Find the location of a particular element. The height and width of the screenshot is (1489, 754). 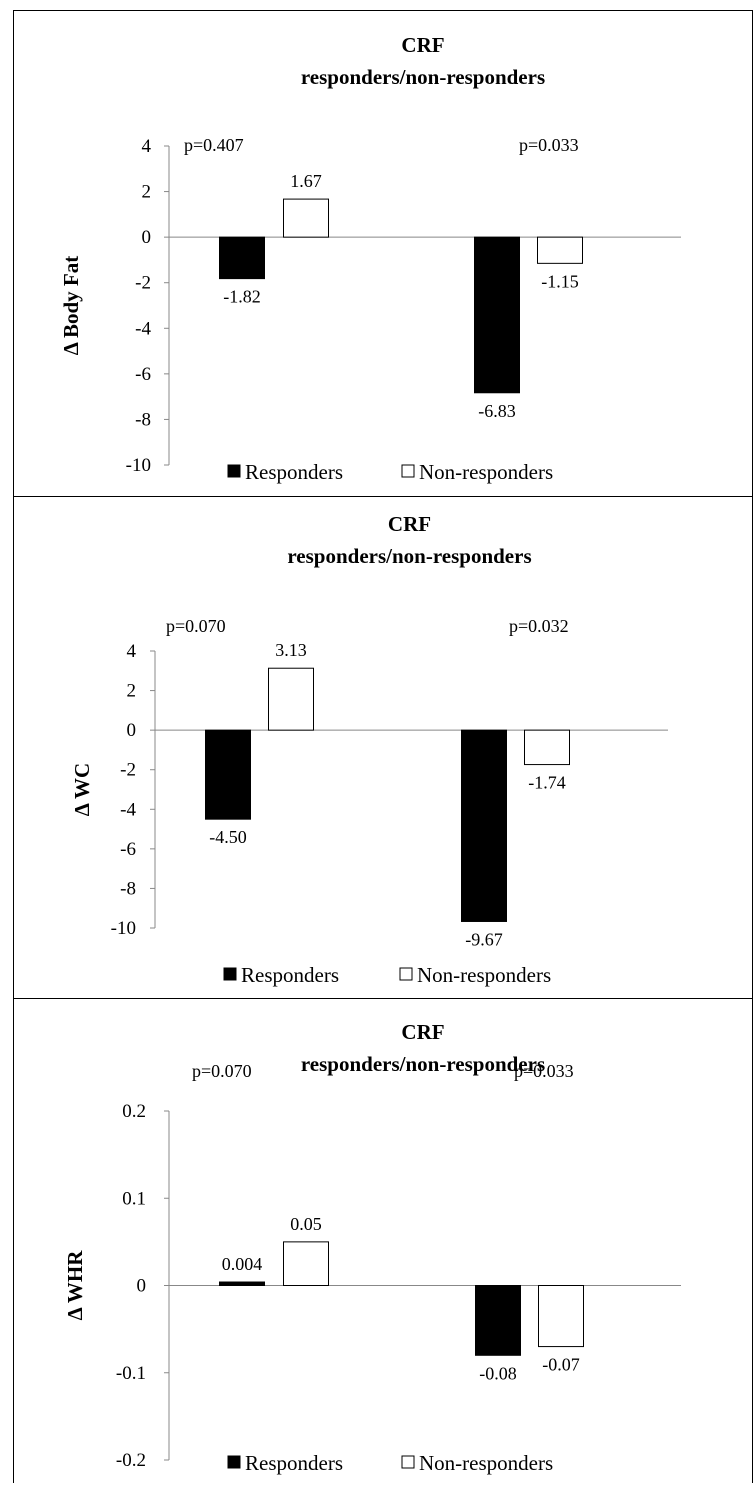

y-tick-label: 0.1 is located at coordinates (134, 1198).